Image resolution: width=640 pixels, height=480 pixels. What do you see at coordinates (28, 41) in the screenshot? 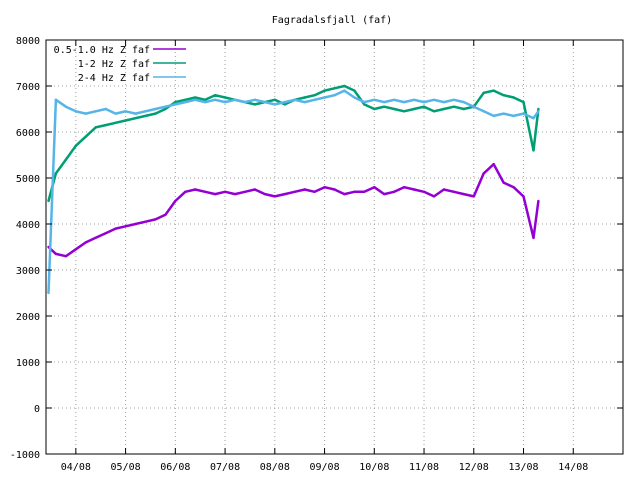
I see `y-tick-label: 8000` at bounding box center [28, 41].